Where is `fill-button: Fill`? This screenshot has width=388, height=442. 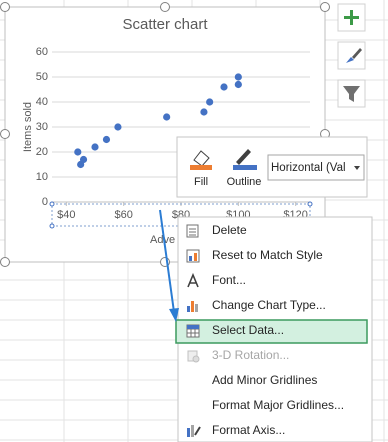
fill-button: Fill is located at coordinates (201, 169).